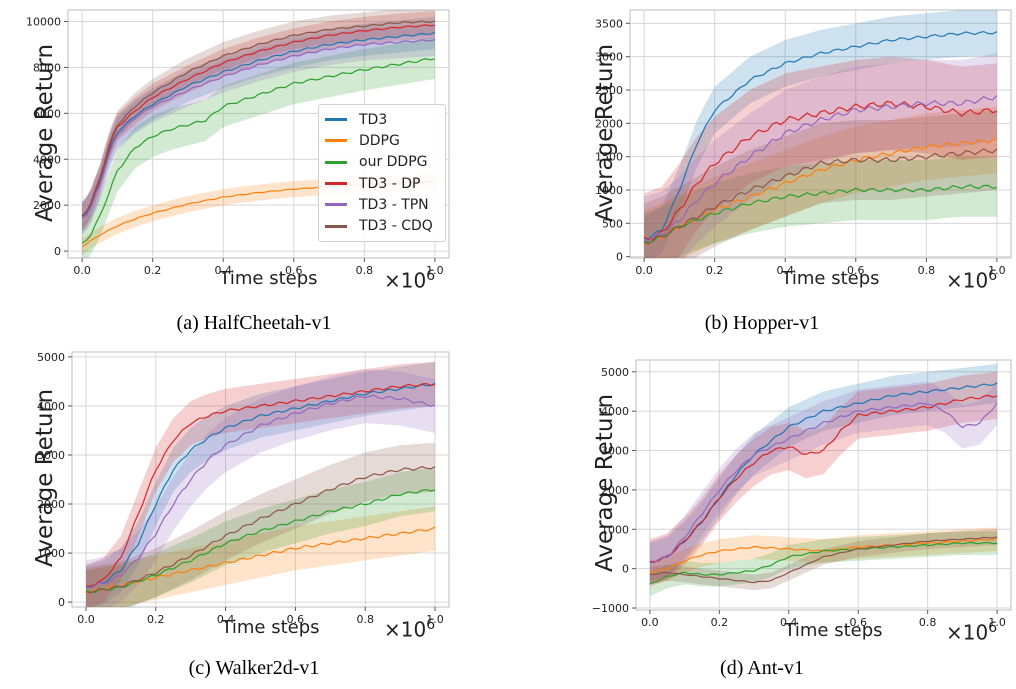 This screenshot has width=1016, height=689. I want to click on x-tick-label: 0.8, so click(928, 622).